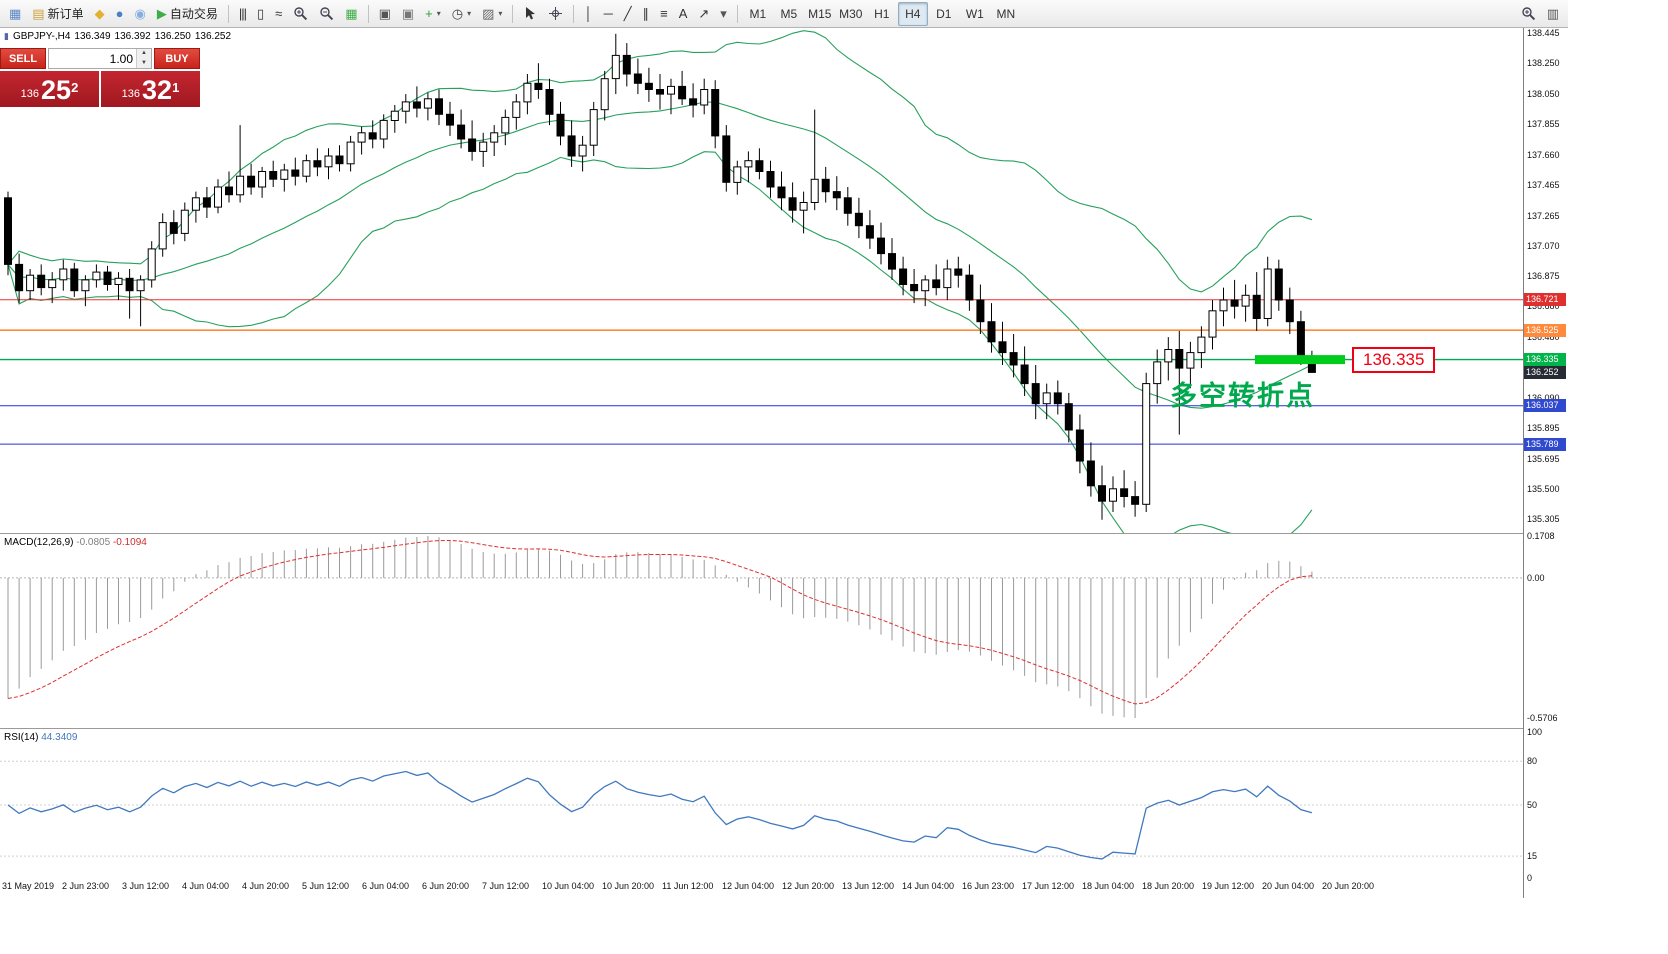 The height and width of the screenshot is (954, 1668). I want to click on ask-price-button: 136 32 1, so click(150, 89).